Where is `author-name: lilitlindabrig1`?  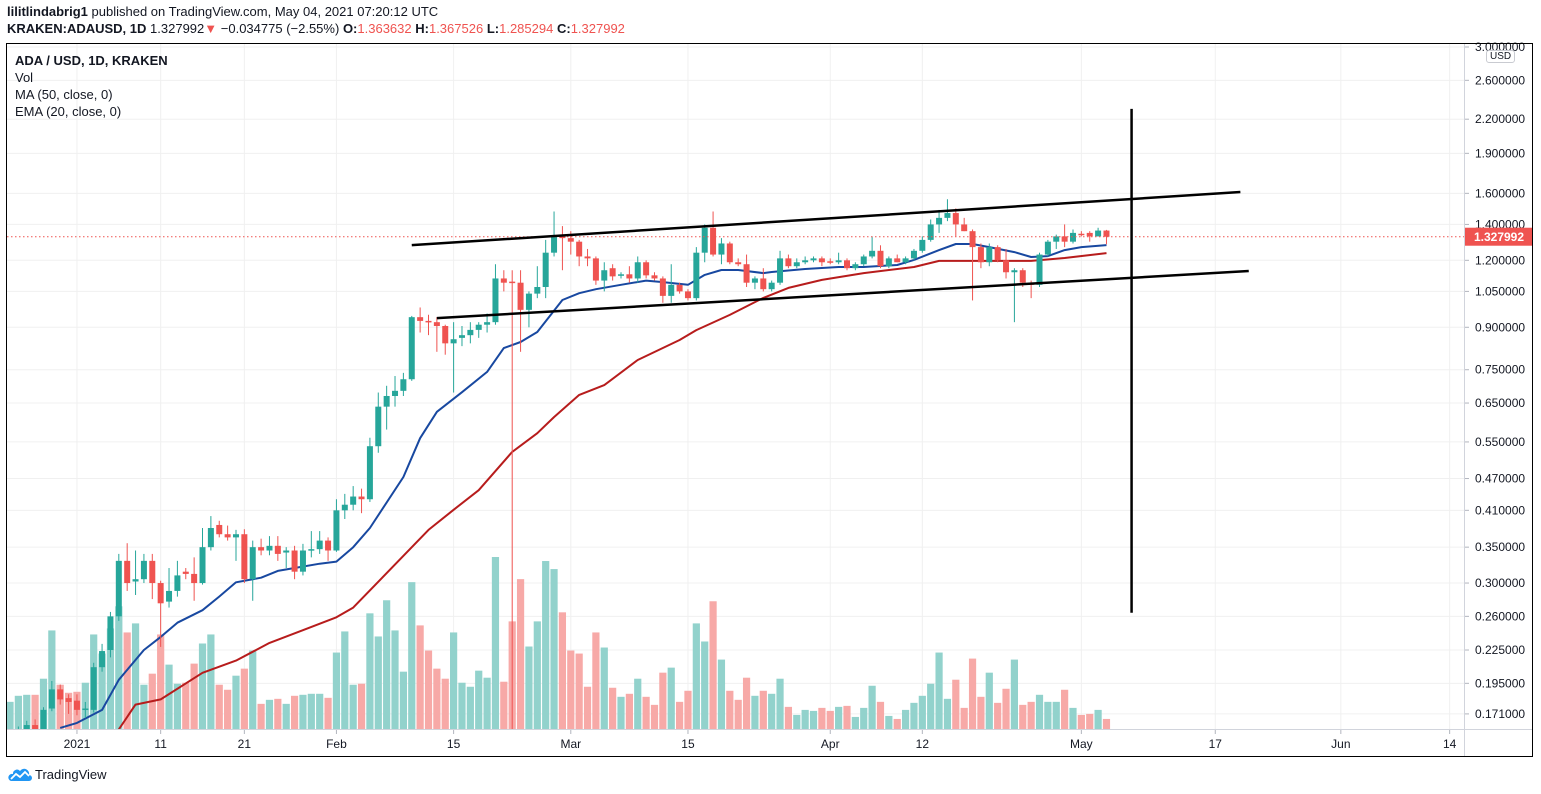
author-name: lilitlindabrig1 is located at coordinates (47, 11).